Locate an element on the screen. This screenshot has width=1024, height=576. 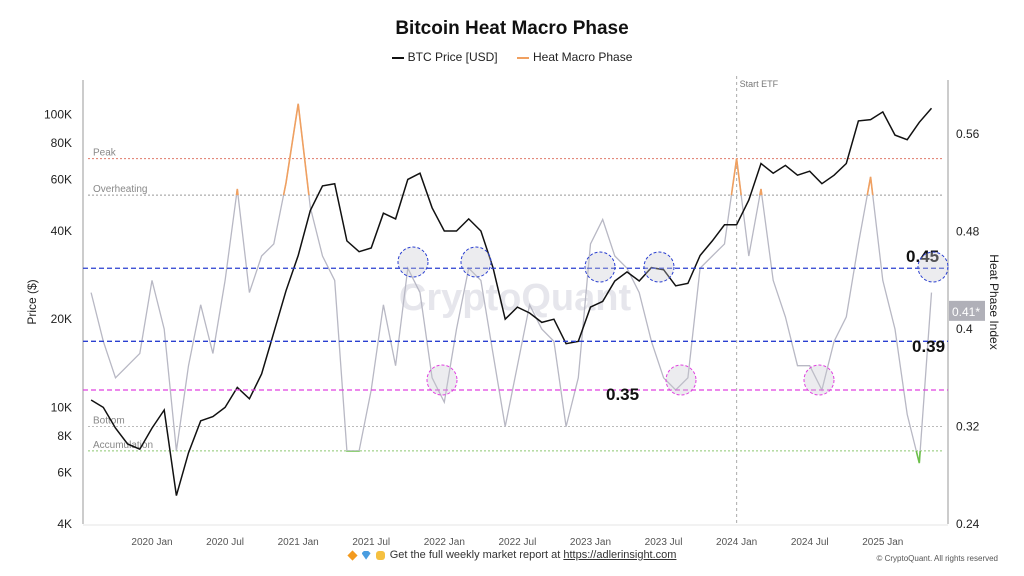
legend-item-heat: Heat Macro Phase is located at coordinates (574, 57).